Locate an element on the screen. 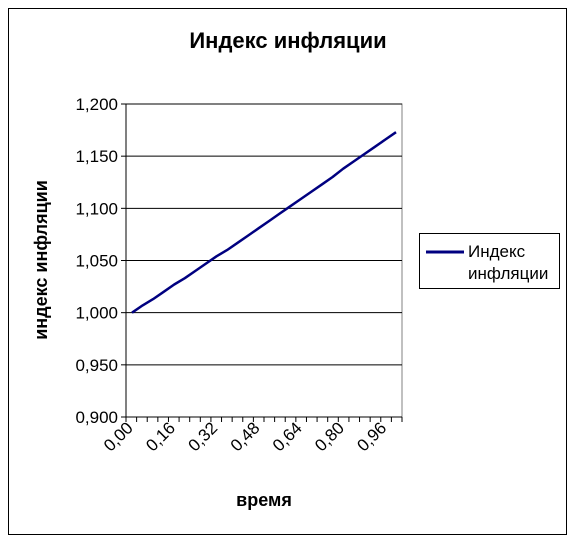 Image resolution: width=575 pixels, height=543 pixels. legend-box is located at coordinates (489, 261).